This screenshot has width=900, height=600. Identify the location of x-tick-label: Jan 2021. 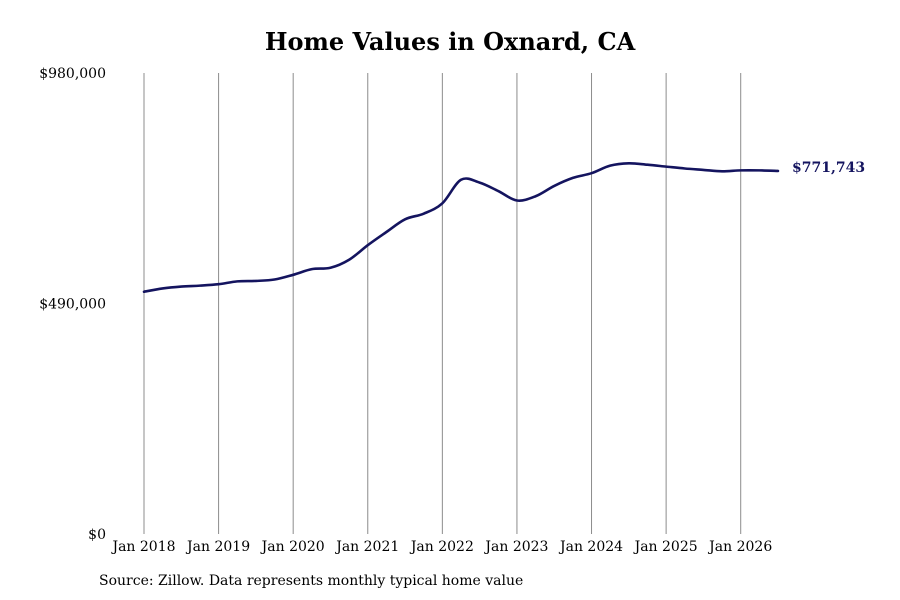
(366, 547).